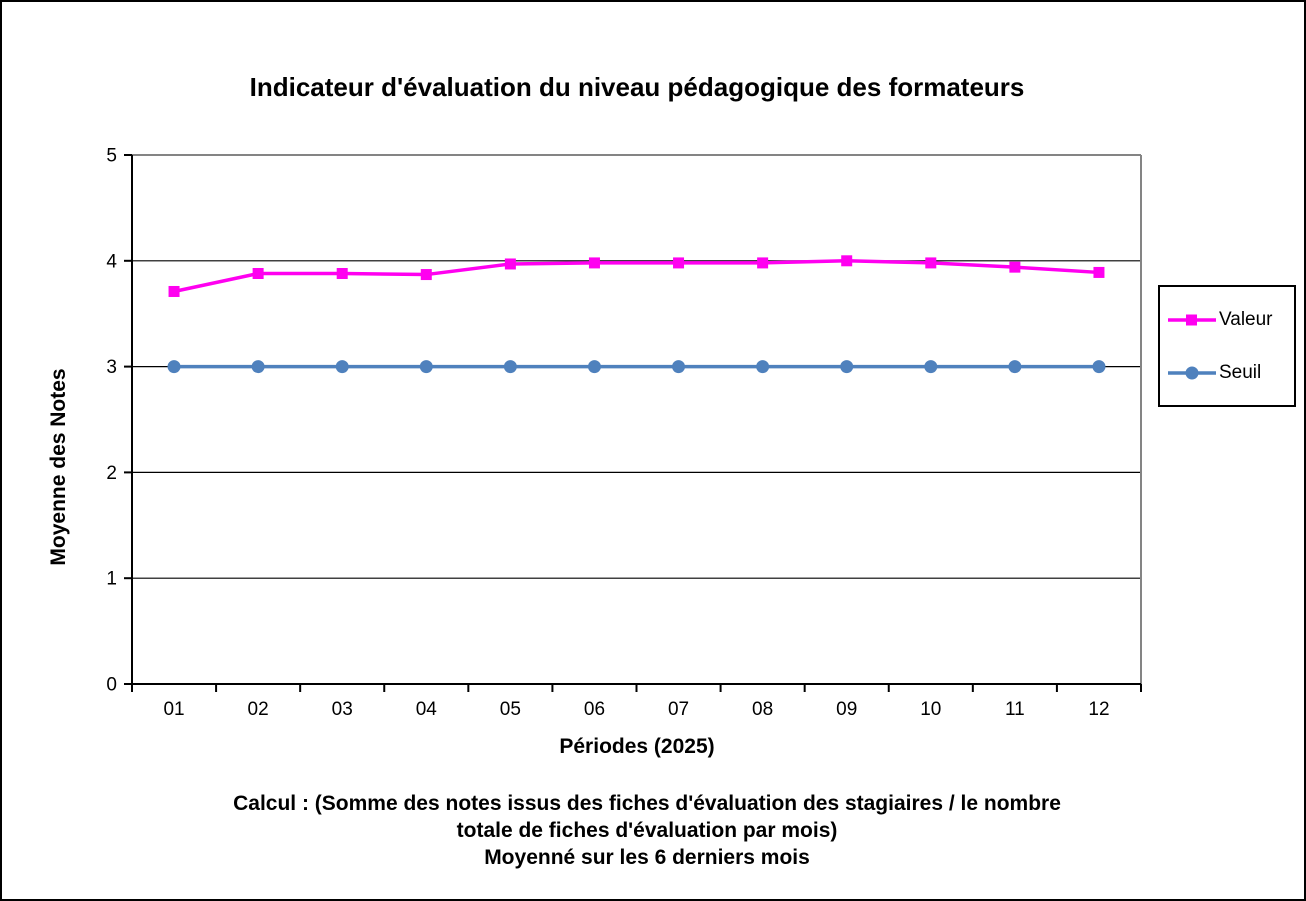 This screenshot has height=901, width=1306. What do you see at coordinates (111, 156) in the screenshot?
I see `y-tick-label: 5` at bounding box center [111, 156].